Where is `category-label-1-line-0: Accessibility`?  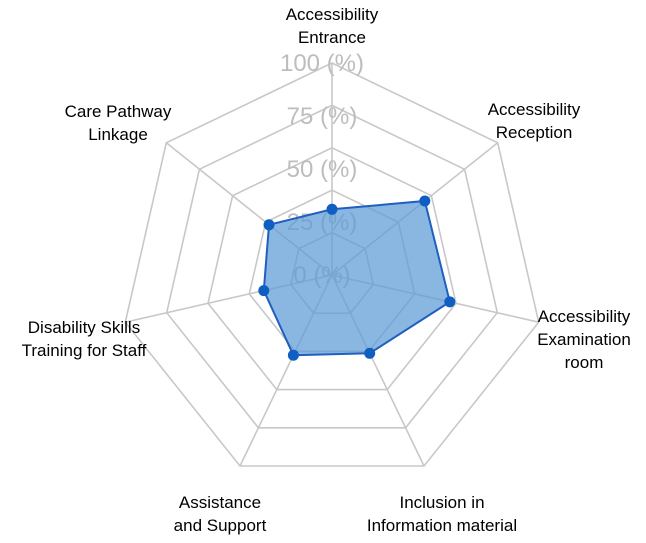
category-label-1-line-0: Accessibility is located at coordinates (534, 109).